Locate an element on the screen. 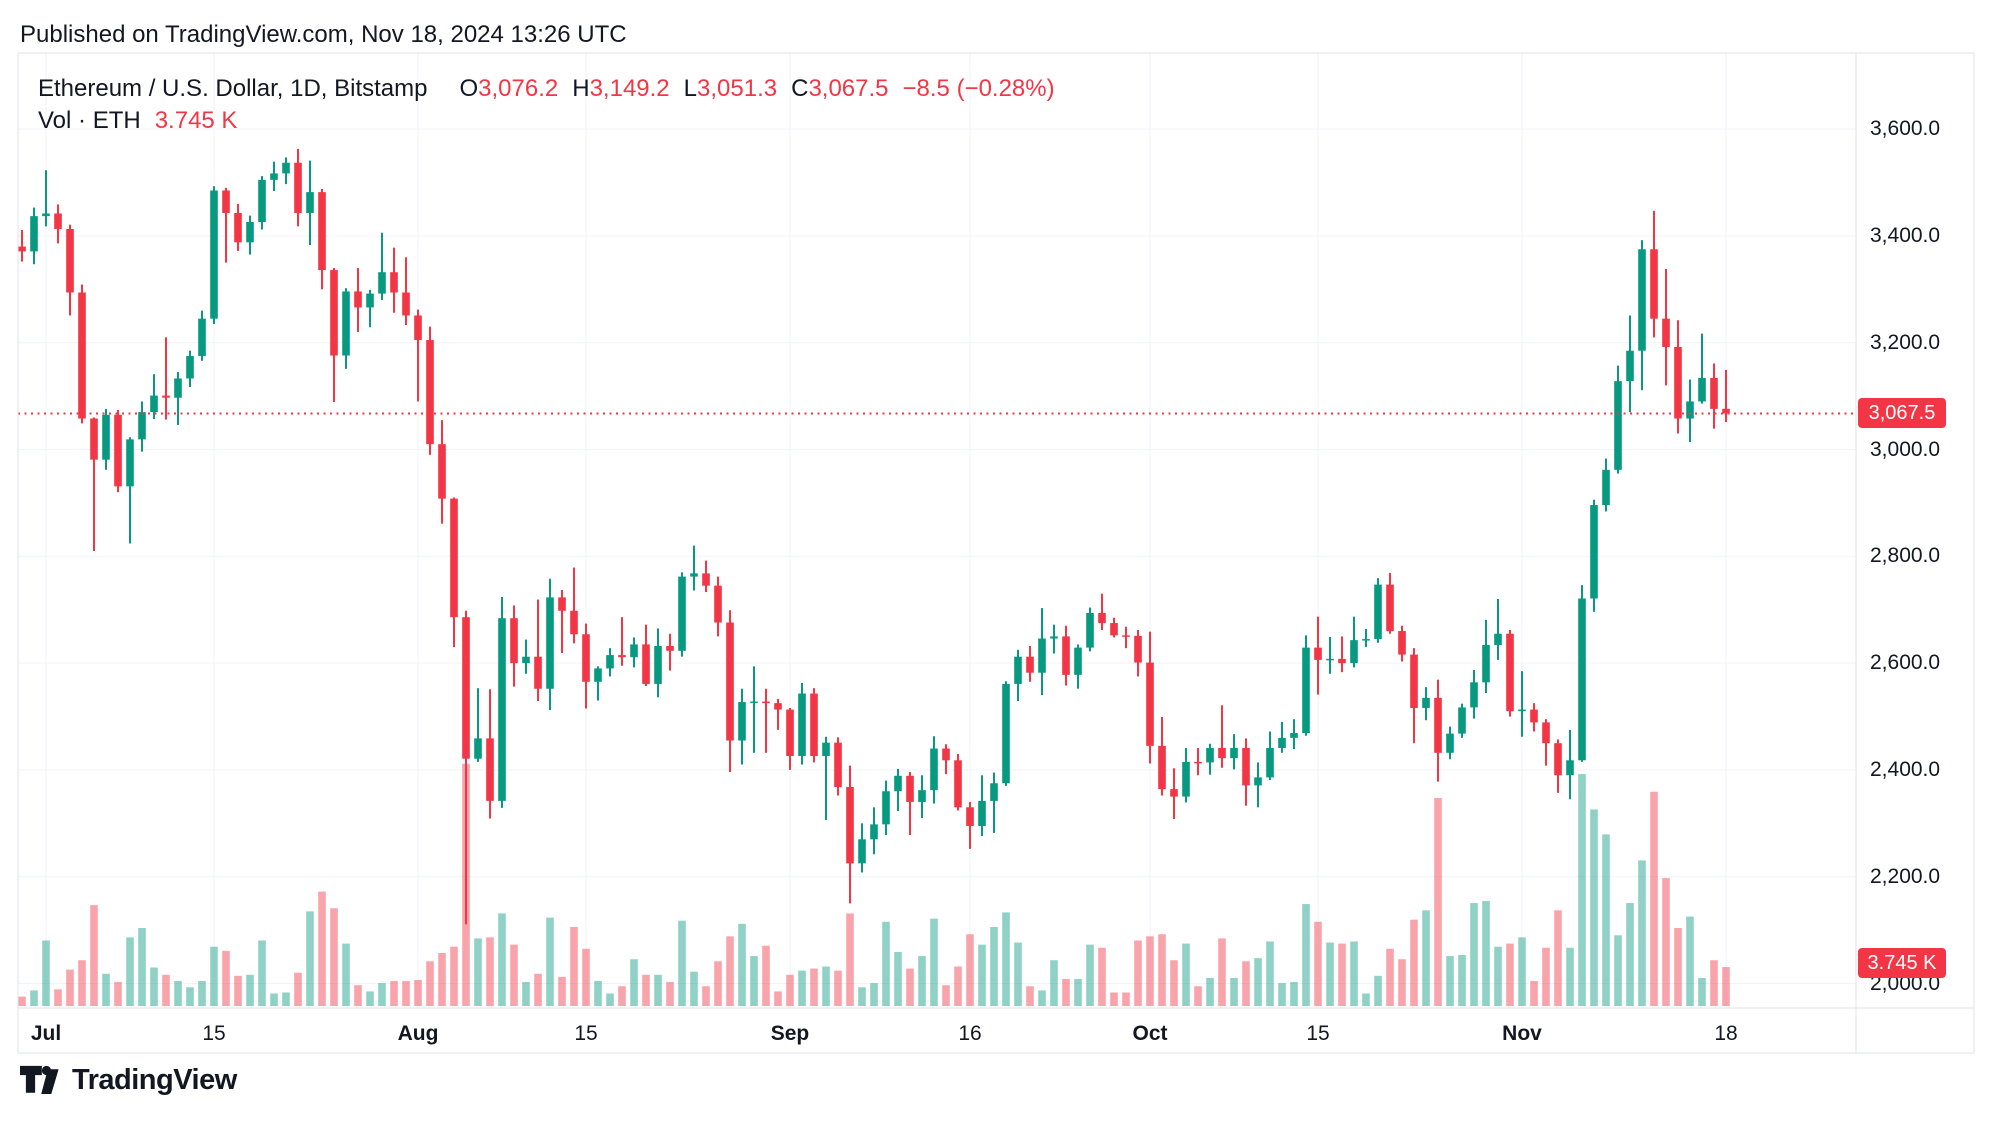 The width and height of the screenshot is (1996, 1128). price-axis-label: 3,400.0 is located at coordinates (1905, 235).